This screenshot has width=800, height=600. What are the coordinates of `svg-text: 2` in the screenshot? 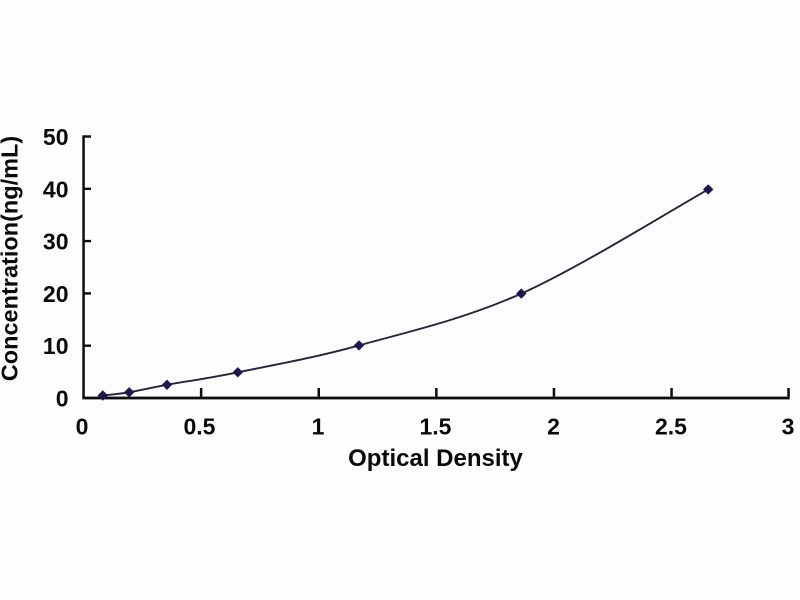 It's located at (553, 427).